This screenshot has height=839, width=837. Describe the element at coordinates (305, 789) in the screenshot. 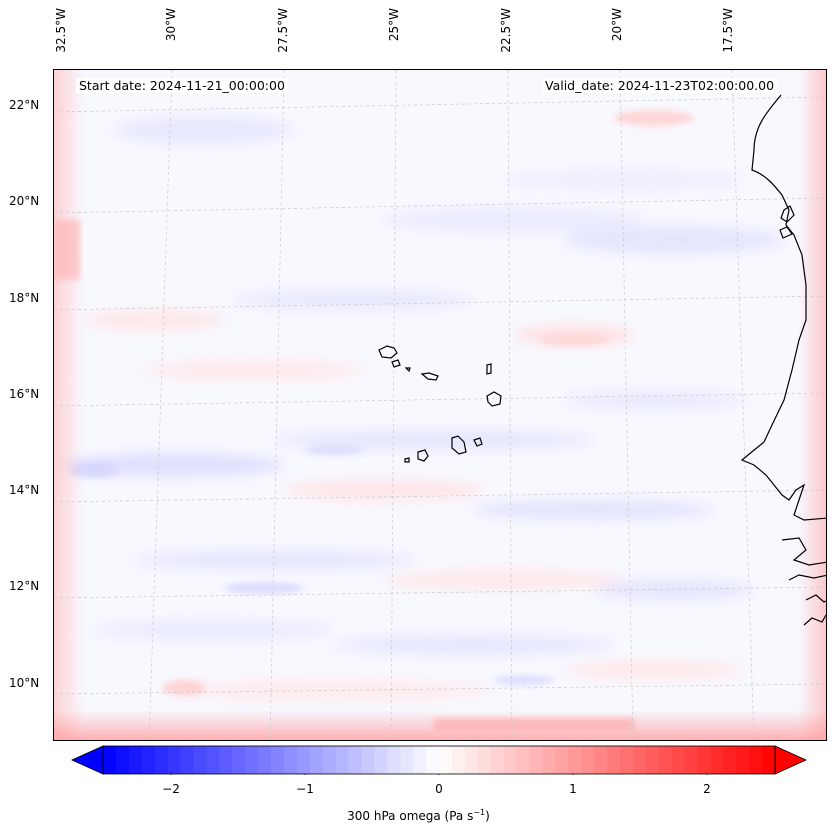

I see `colorbar-tick-neg1: −1` at that location.